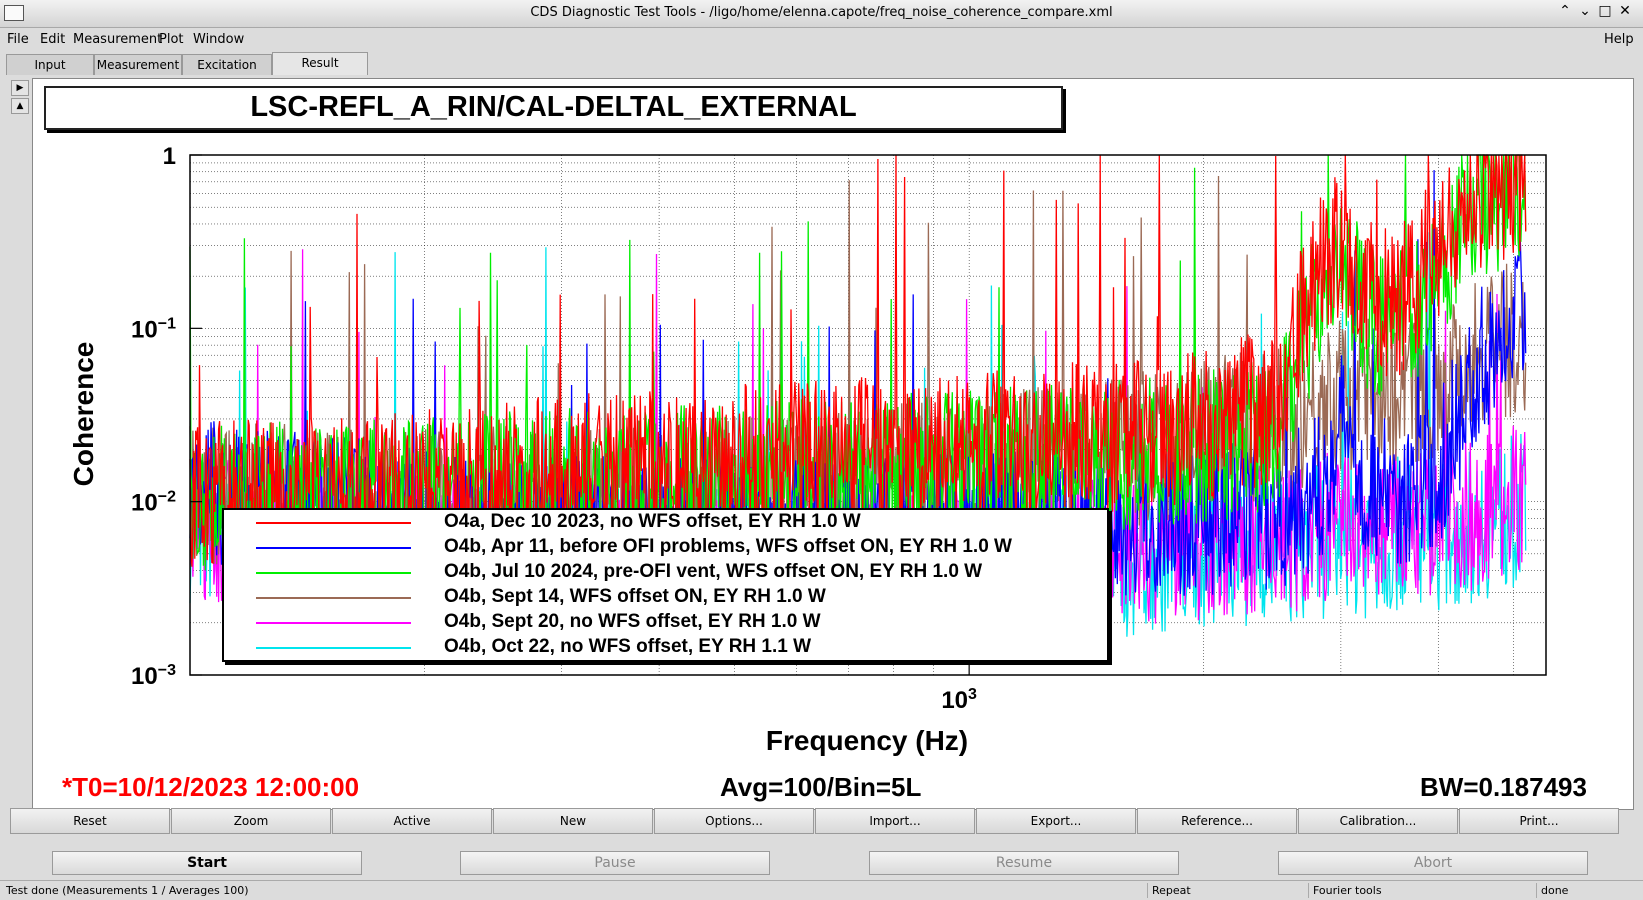  I want to click on legend-swatch-blue, so click(333, 548).